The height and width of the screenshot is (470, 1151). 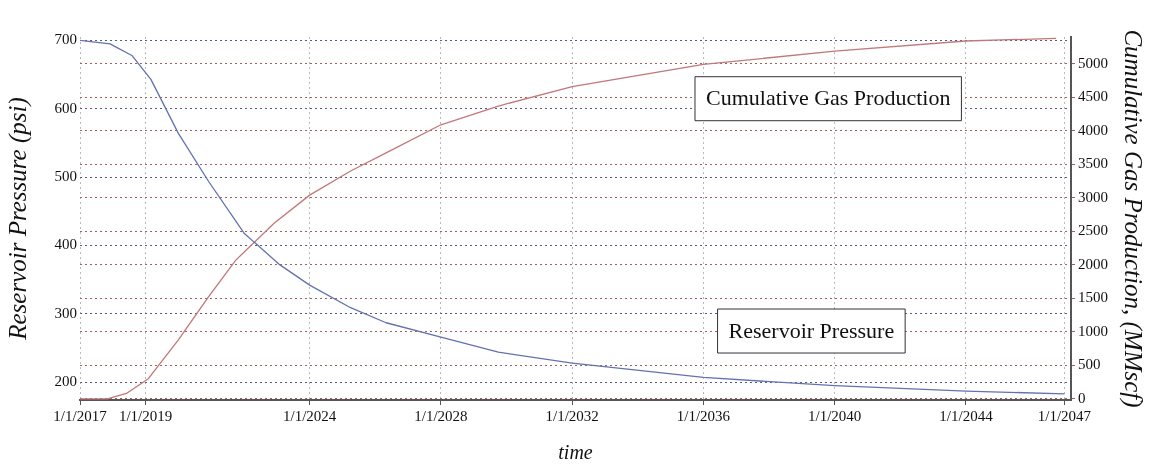 What do you see at coordinates (1093, 330) in the screenshot?
I see `y2-tick-label: 1000` at bounding box center [1093, 330].